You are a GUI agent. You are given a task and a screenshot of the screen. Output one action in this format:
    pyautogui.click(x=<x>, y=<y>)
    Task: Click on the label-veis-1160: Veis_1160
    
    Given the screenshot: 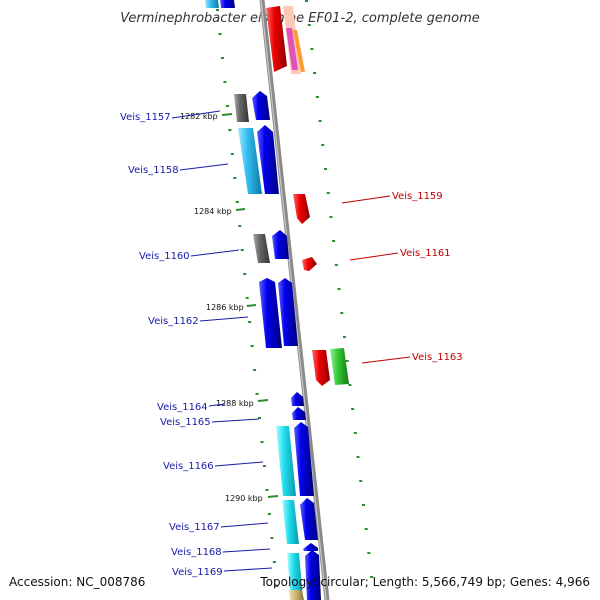 What is the action you would take?
    pyautogui.click(x=189, y=255)
    